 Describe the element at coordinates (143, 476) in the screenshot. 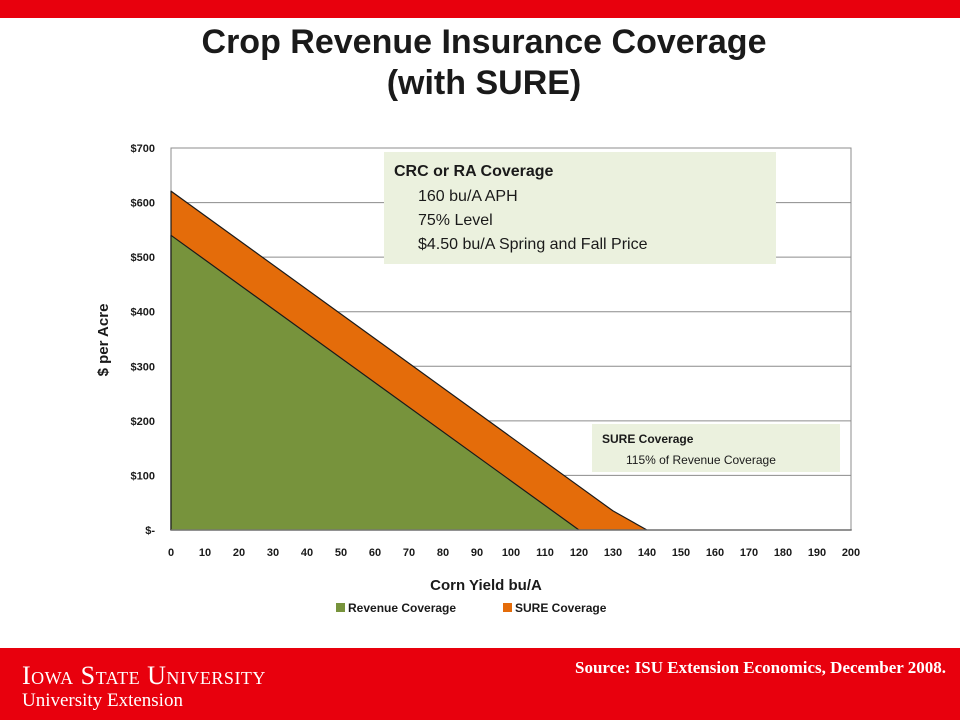

I see `y-tick-label: $100` at that location.